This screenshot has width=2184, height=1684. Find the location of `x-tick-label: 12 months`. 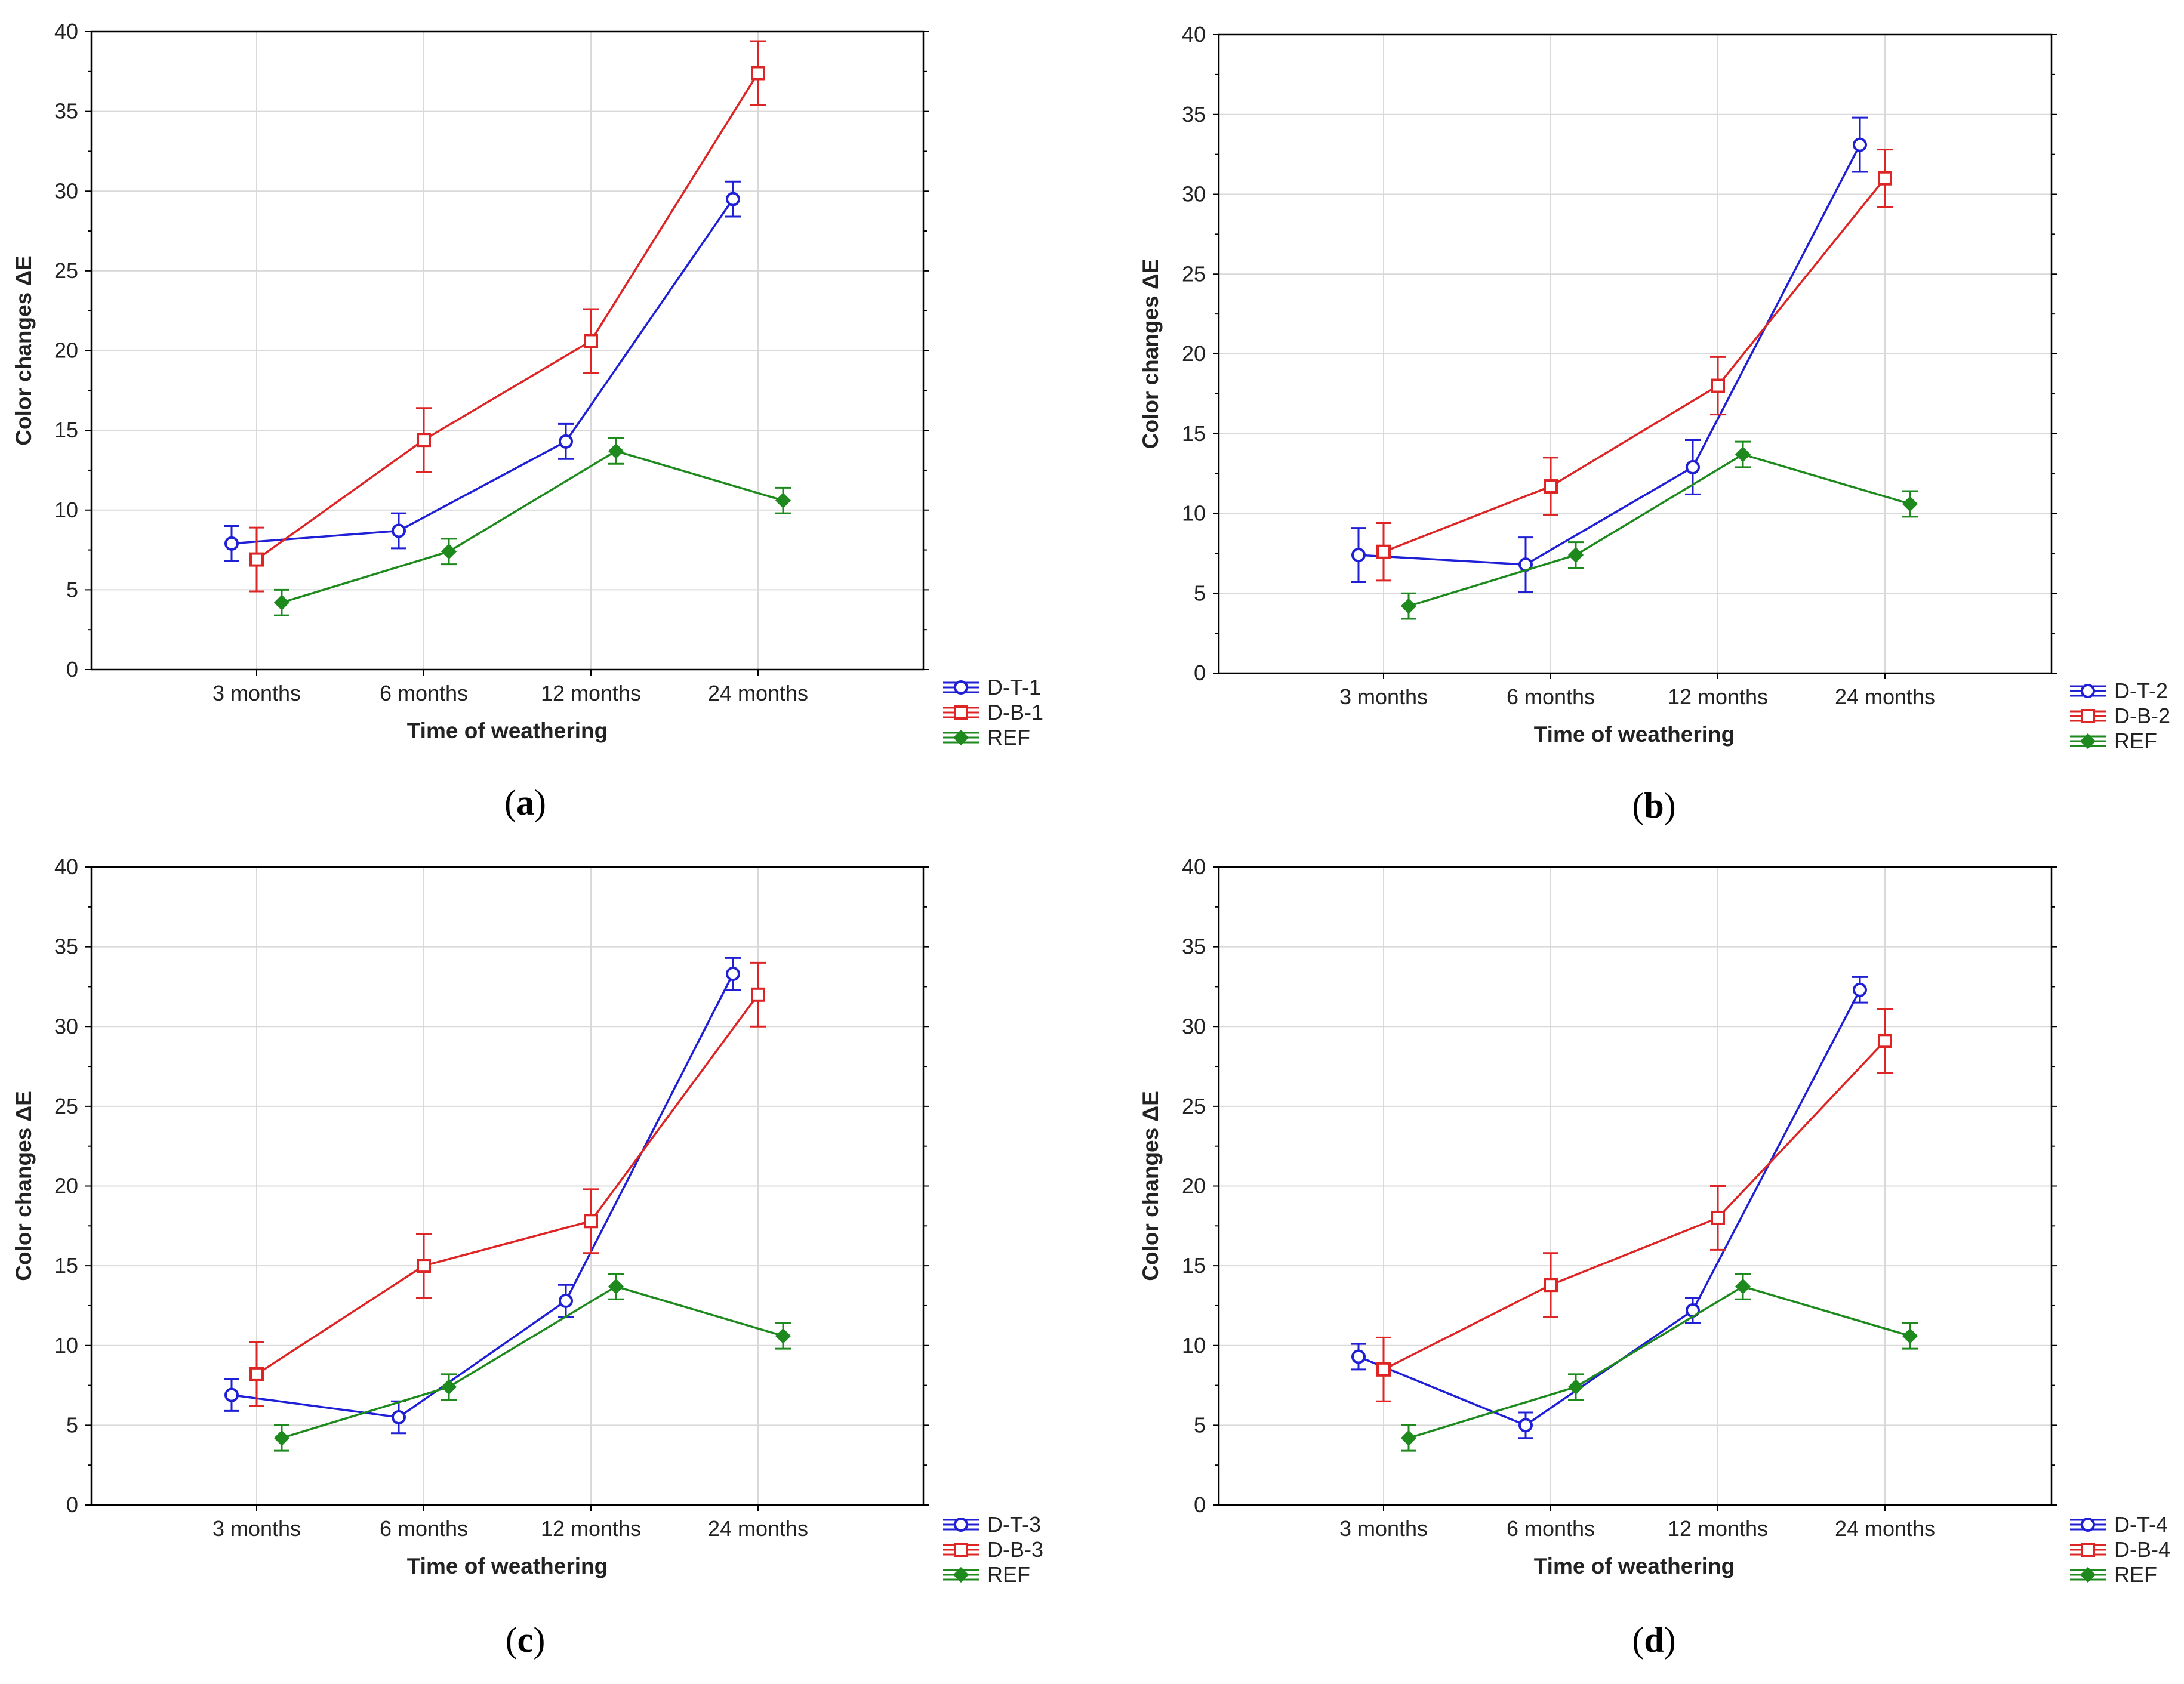

x-tick-label: 12 months is located at coordinates (1718, 696).